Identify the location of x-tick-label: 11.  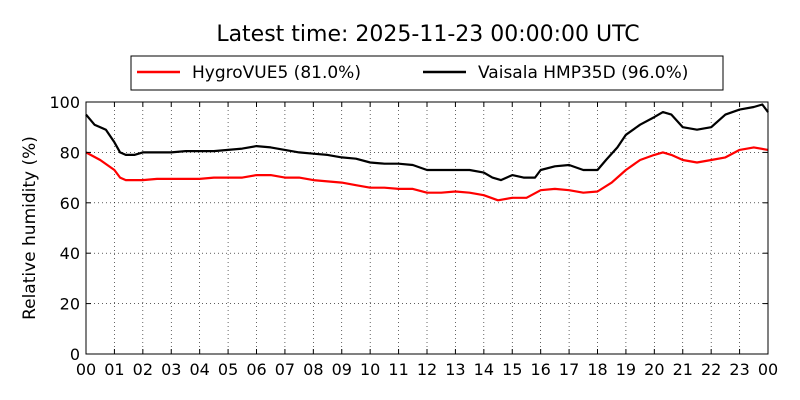
(398, 369).